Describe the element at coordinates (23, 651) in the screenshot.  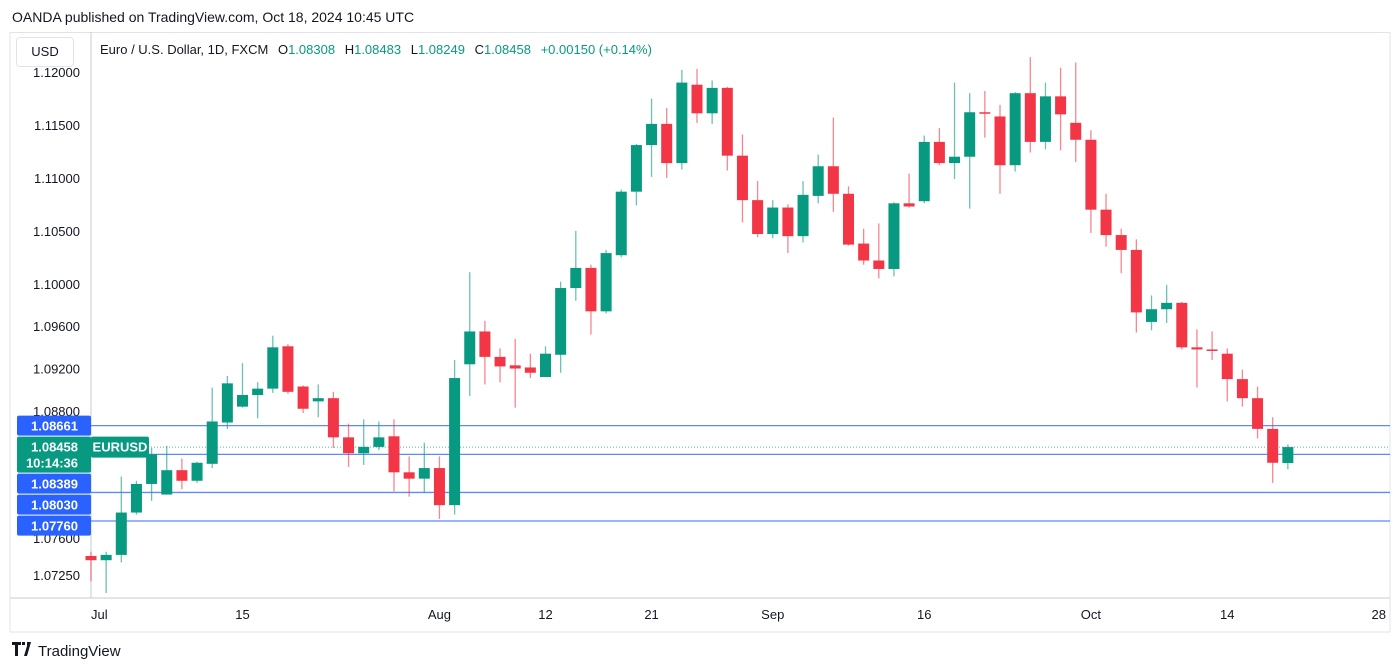
I see `tradingview-logo-icon` at that location.